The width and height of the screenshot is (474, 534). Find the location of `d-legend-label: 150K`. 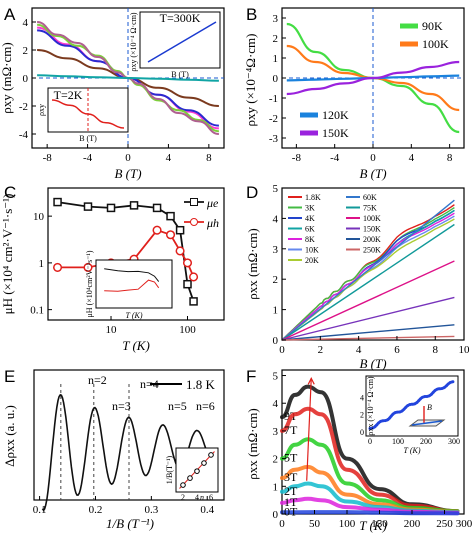

d-legend-label: 150K is located at coordinates (372, 229).